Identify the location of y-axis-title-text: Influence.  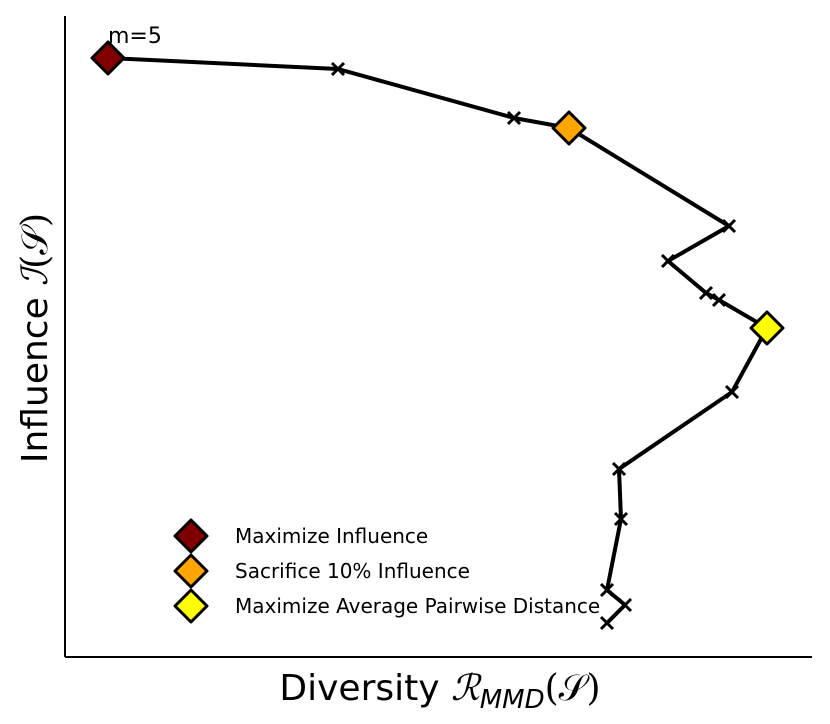
(35, 374).